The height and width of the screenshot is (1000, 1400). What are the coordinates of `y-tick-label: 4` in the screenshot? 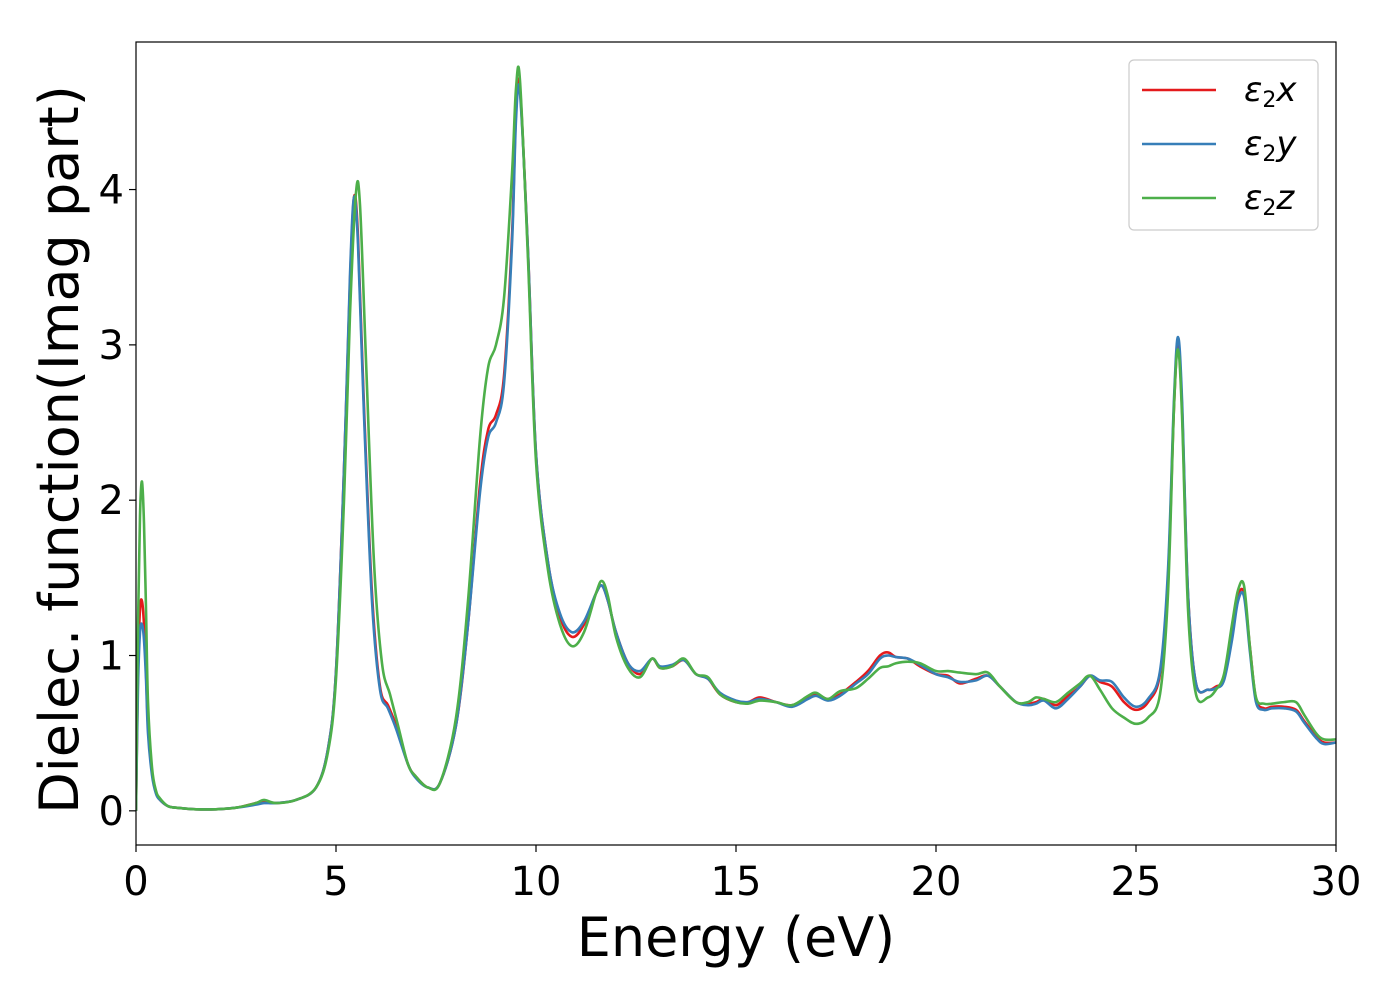 It's located at (111, 191).